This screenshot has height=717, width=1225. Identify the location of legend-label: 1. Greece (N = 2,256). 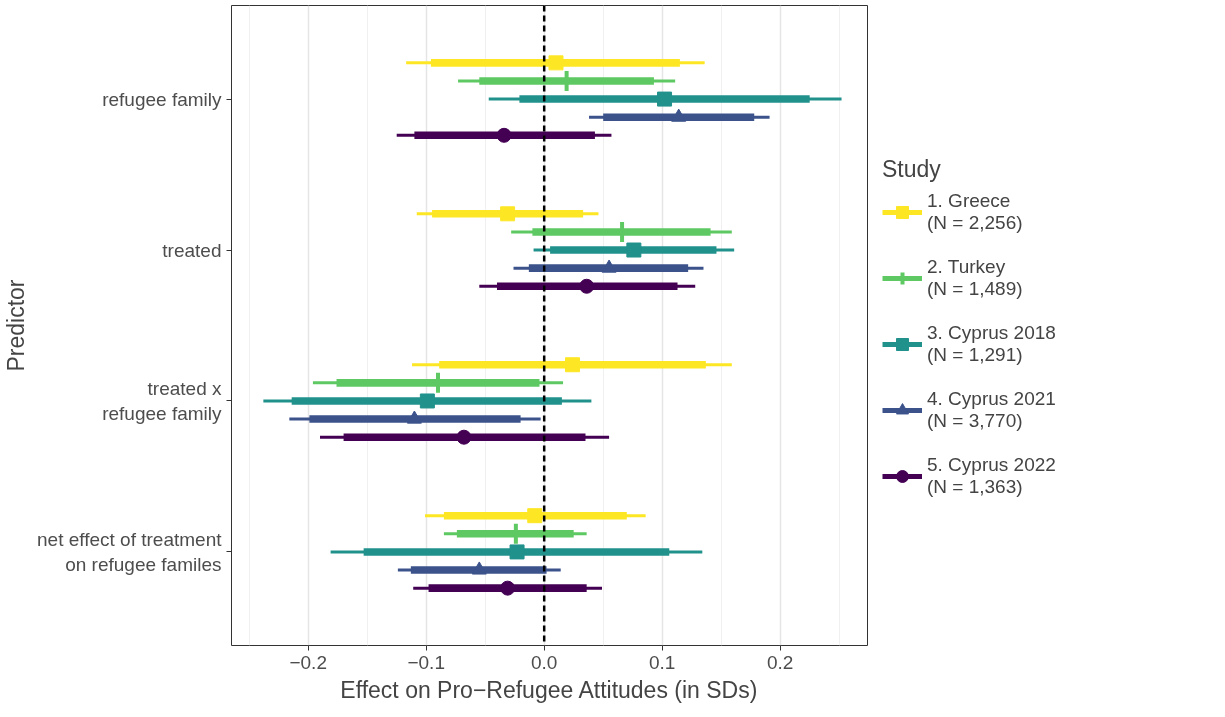
(975, 211).